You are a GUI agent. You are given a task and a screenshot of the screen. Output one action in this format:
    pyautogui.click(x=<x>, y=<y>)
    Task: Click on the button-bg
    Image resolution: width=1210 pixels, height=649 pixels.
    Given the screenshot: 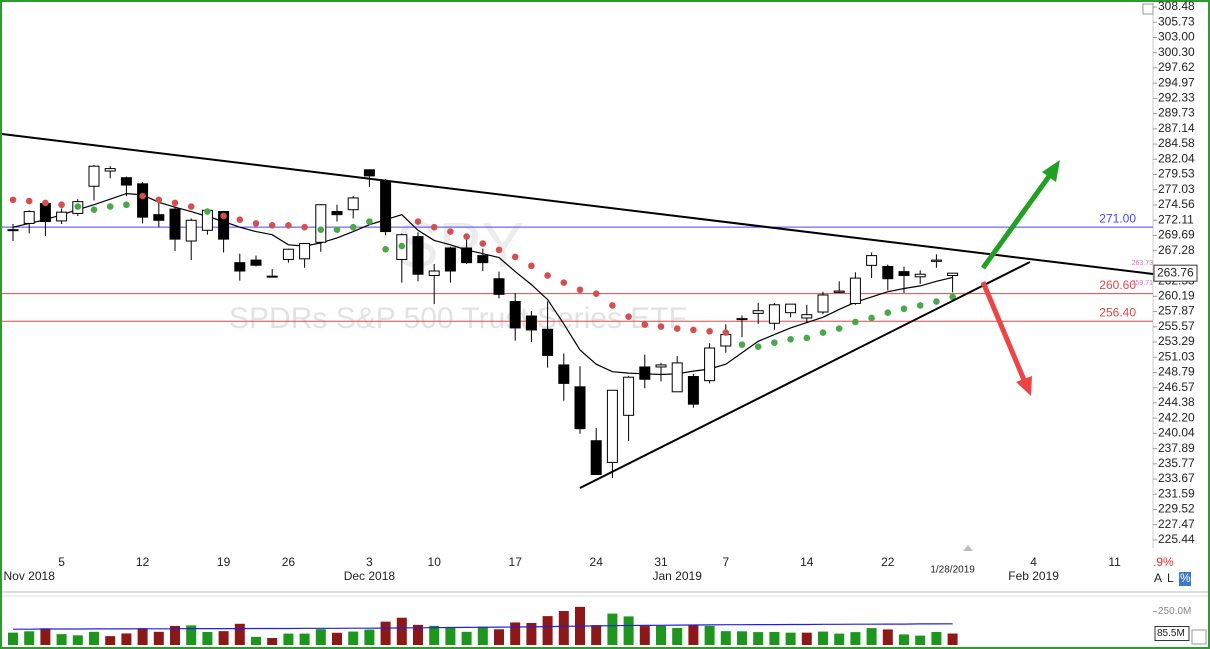 What is the action you would take?
    pyautogui.click(x=1185, y=579)
    